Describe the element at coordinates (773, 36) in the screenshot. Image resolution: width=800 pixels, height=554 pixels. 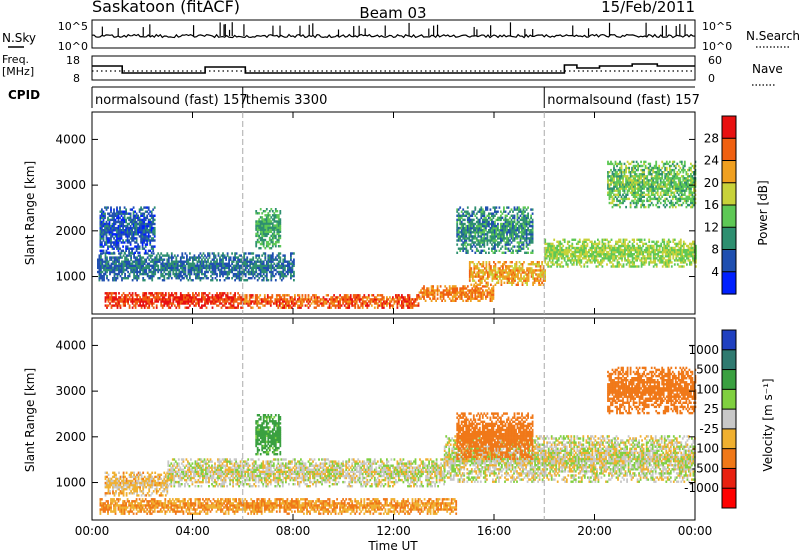
I see `nsearch-label: N.Search` at that location.